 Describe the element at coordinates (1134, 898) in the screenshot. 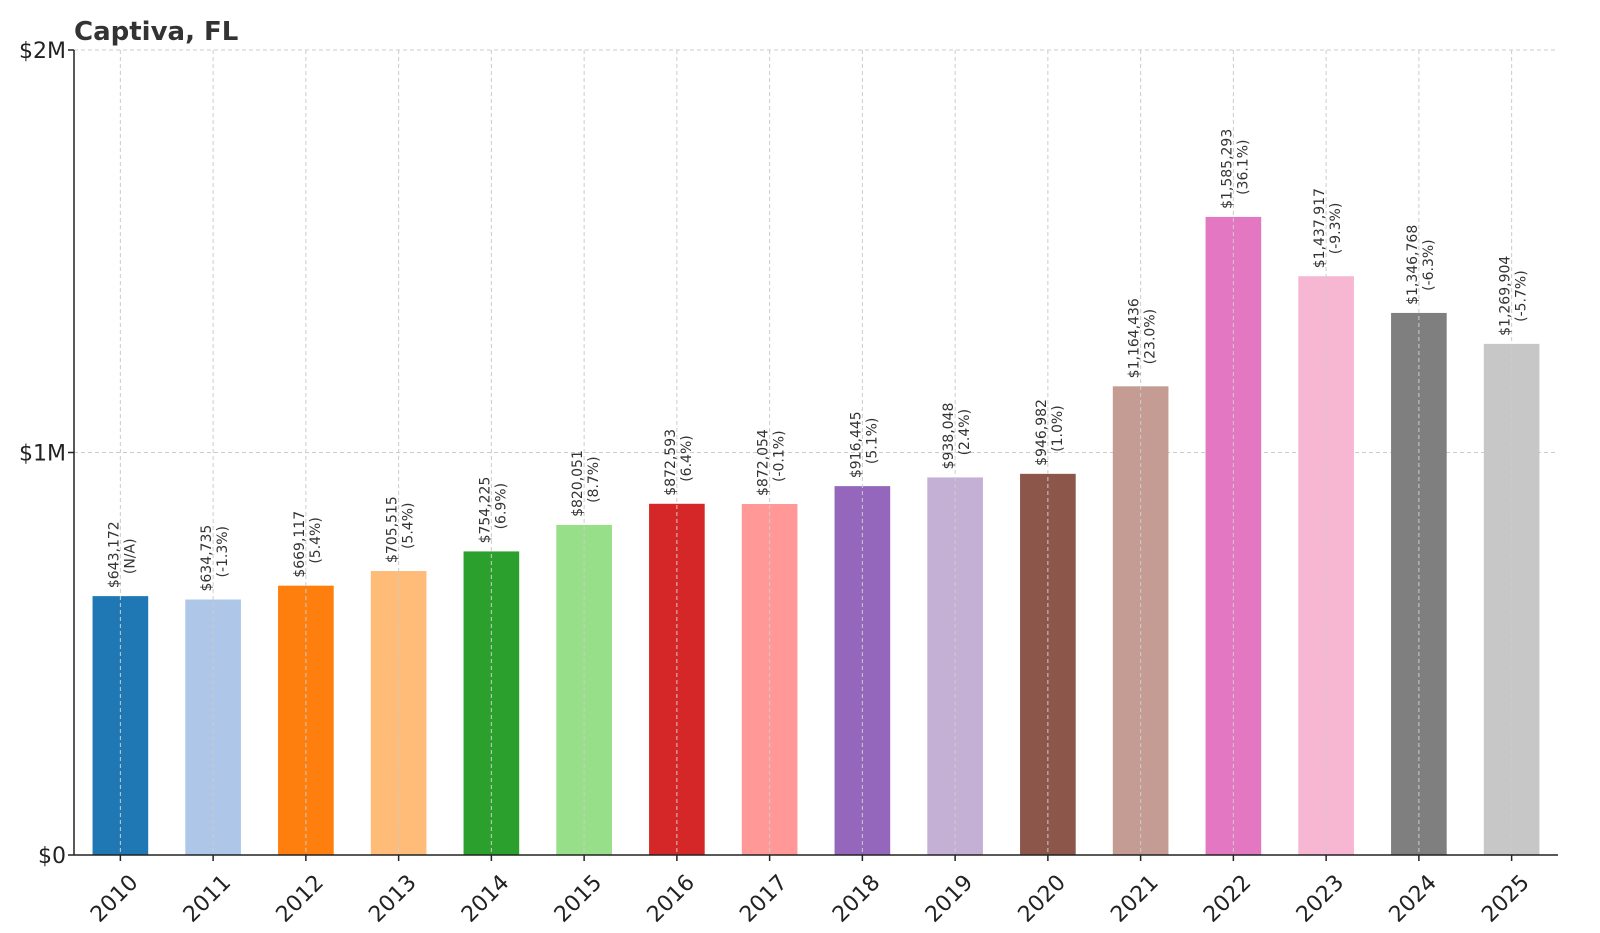

I see `x-tick-label: 2021` at that location.